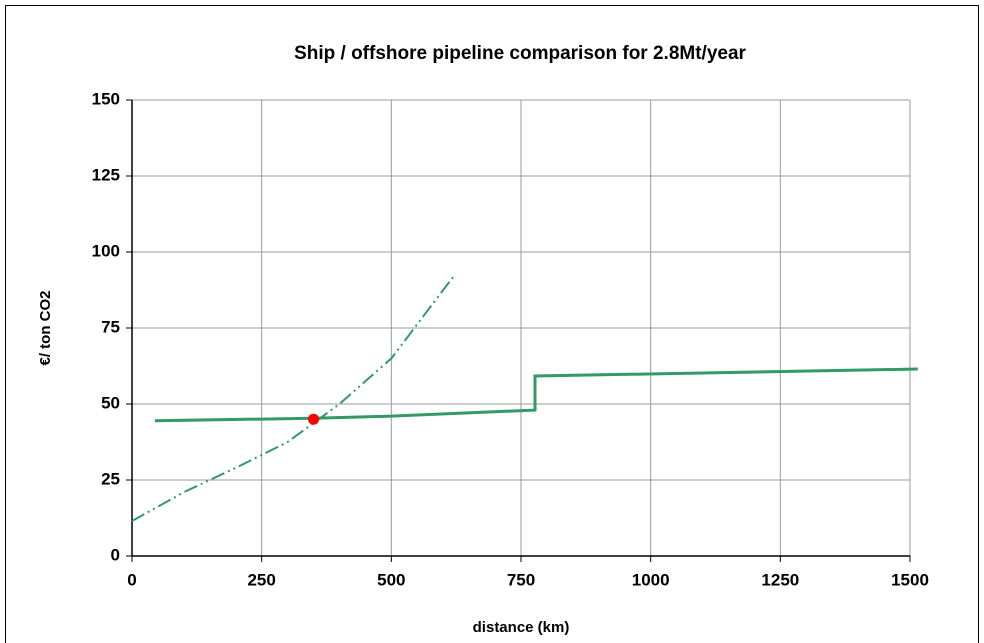 The height and width of the screenshot is (643, 984). What do you see at coordinates (521, 627) in the screenshot?
I see `x-axis-label: distance (km)` at bounding box center [521, 627].